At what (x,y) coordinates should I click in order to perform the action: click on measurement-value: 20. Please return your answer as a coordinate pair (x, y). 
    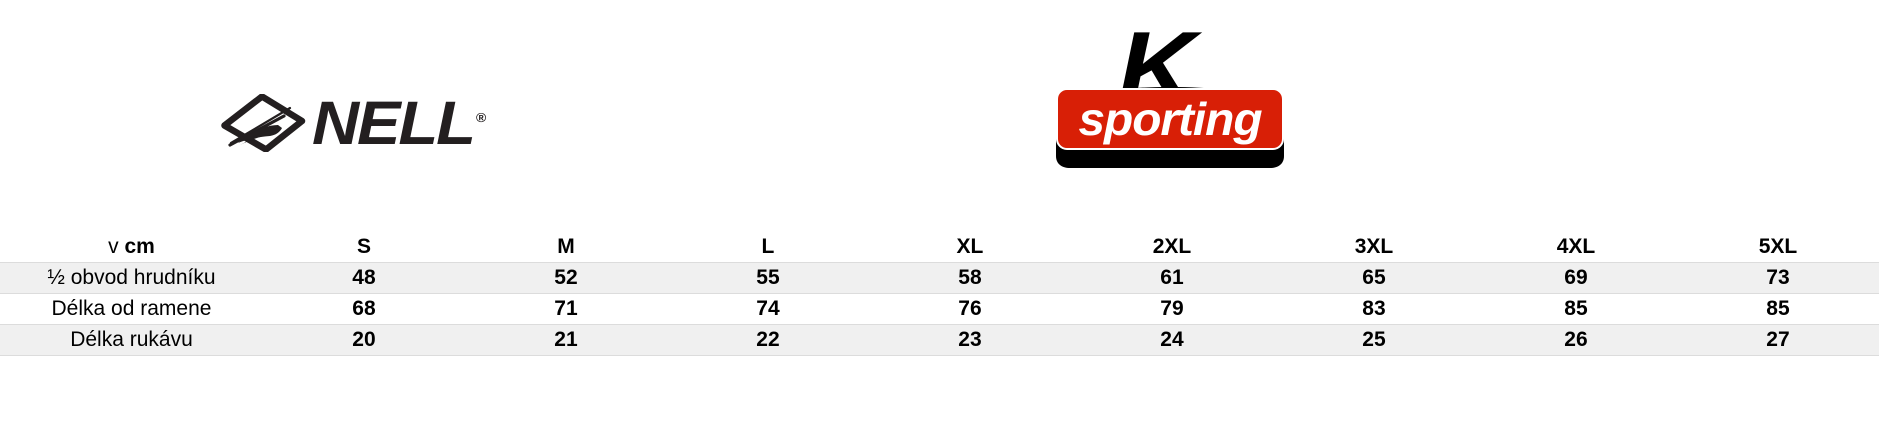
    Looking at the image, I should click on (363, 340).